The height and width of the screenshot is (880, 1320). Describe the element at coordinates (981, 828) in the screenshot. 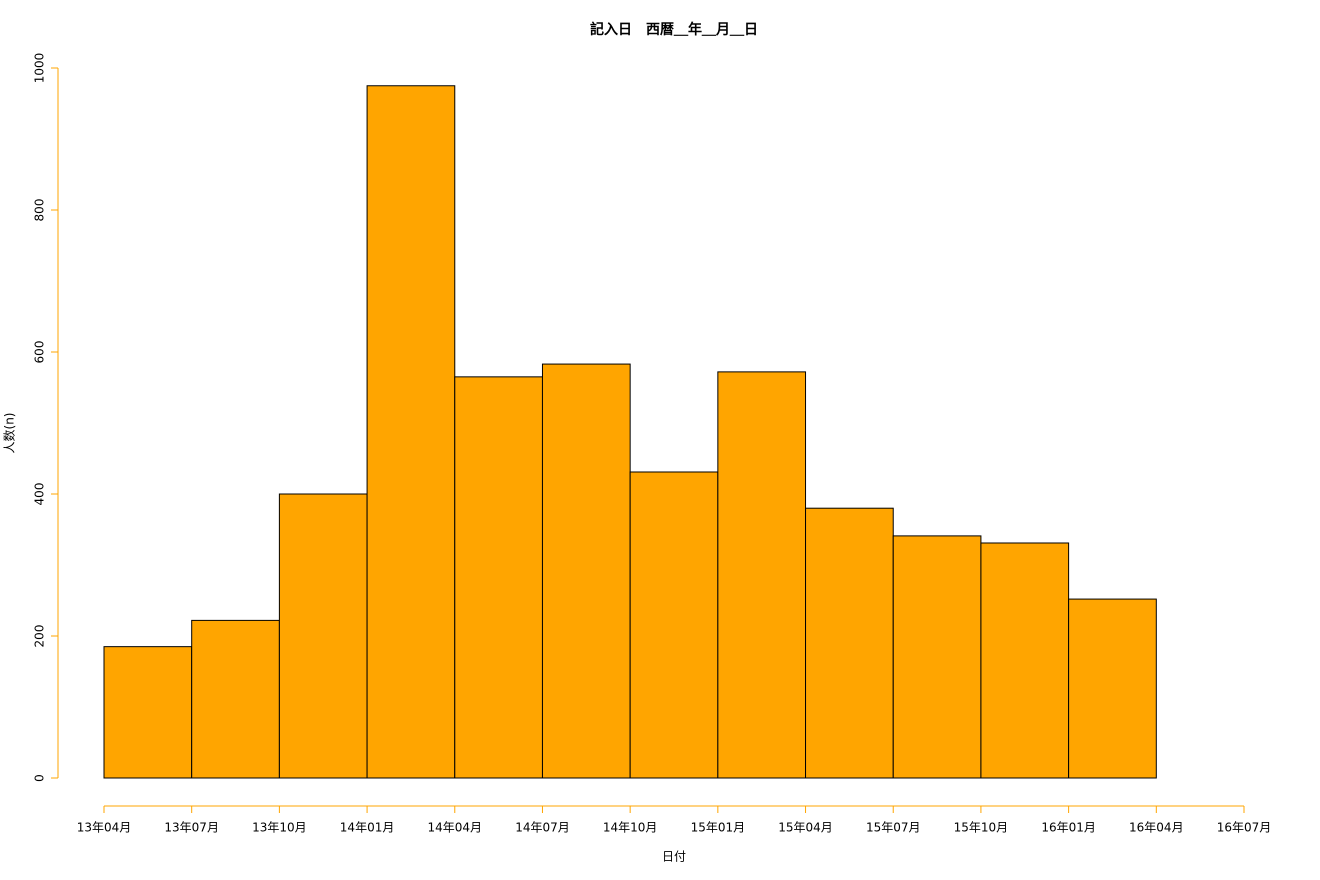

I see `x-tick-label: 15年10月` at that location.